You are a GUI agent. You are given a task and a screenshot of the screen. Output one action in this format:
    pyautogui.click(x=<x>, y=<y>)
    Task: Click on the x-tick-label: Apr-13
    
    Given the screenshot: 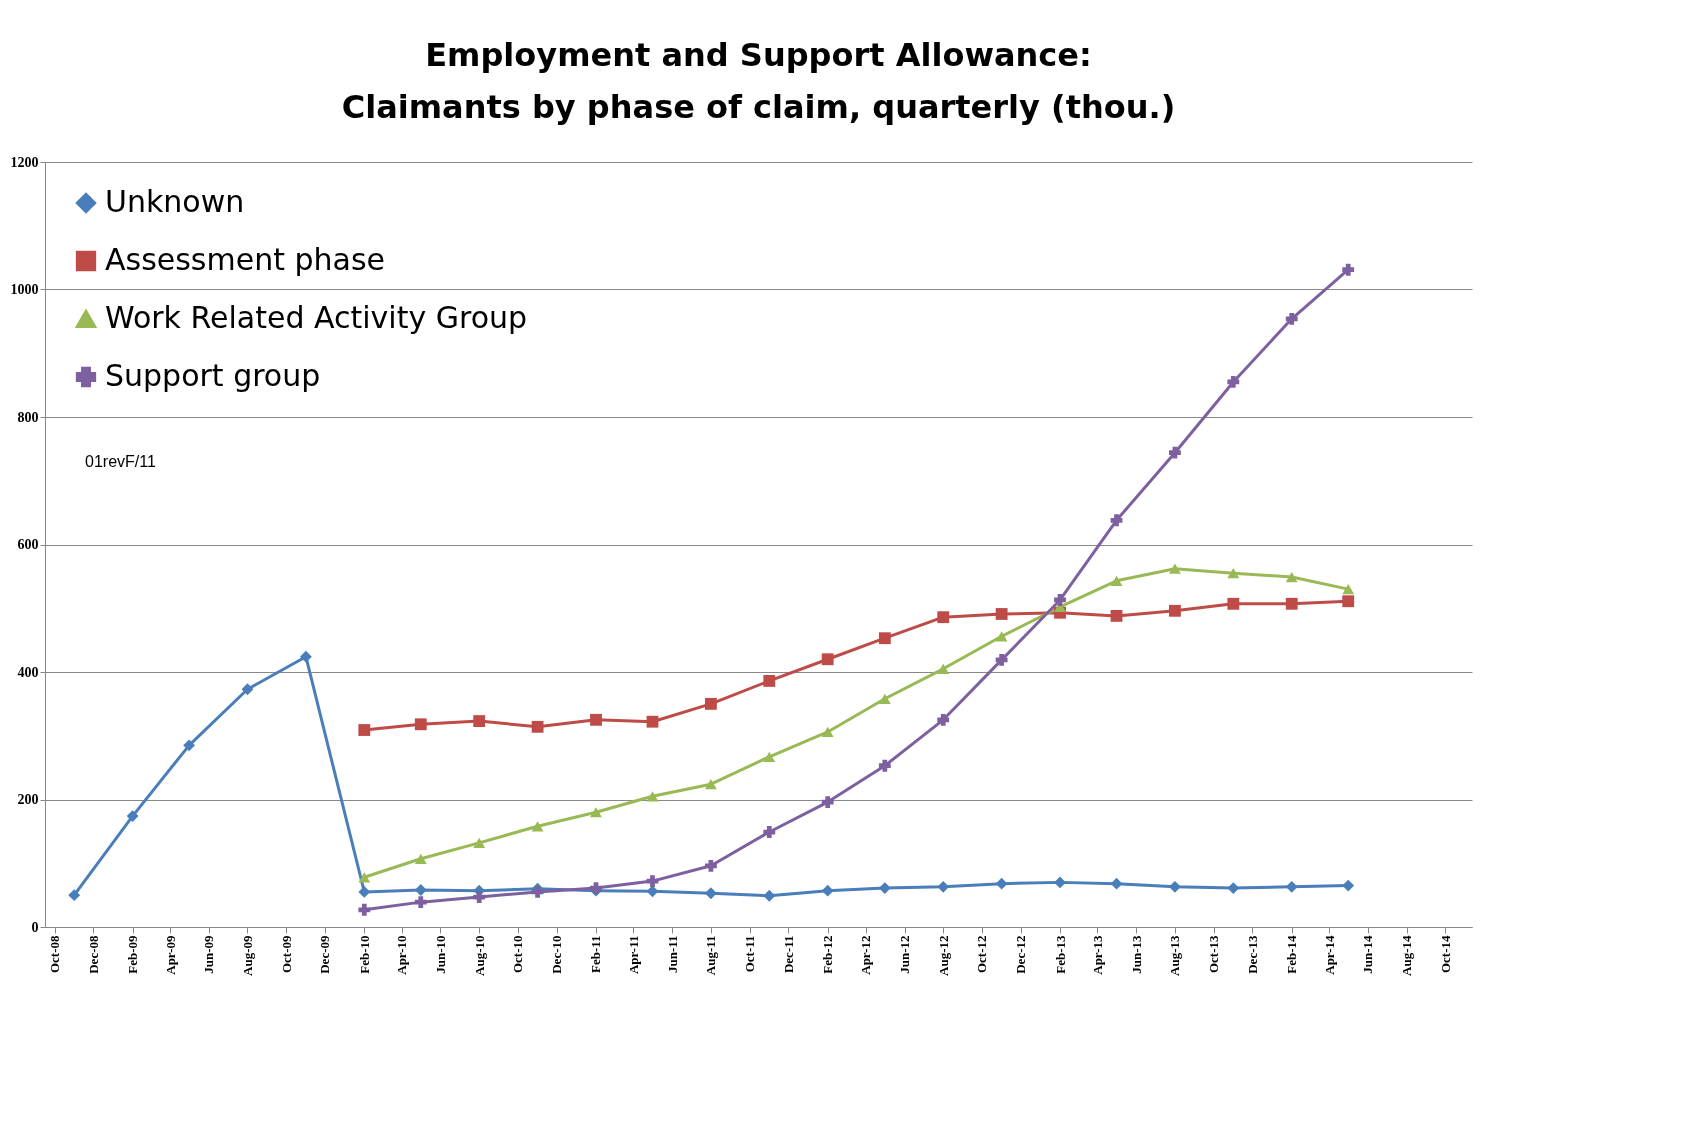 What is the action you would take?
    pyautogui.click(x=1097, y=955)
    